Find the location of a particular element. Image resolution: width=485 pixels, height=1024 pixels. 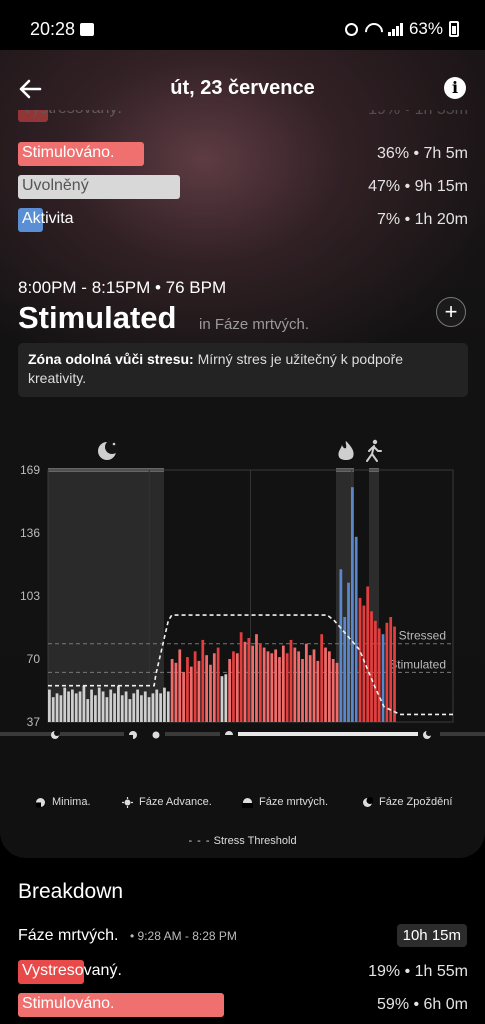

summary-row-stimulated: Stimulováno. 36% • 7h 5m is located at coordinates (243, 154).